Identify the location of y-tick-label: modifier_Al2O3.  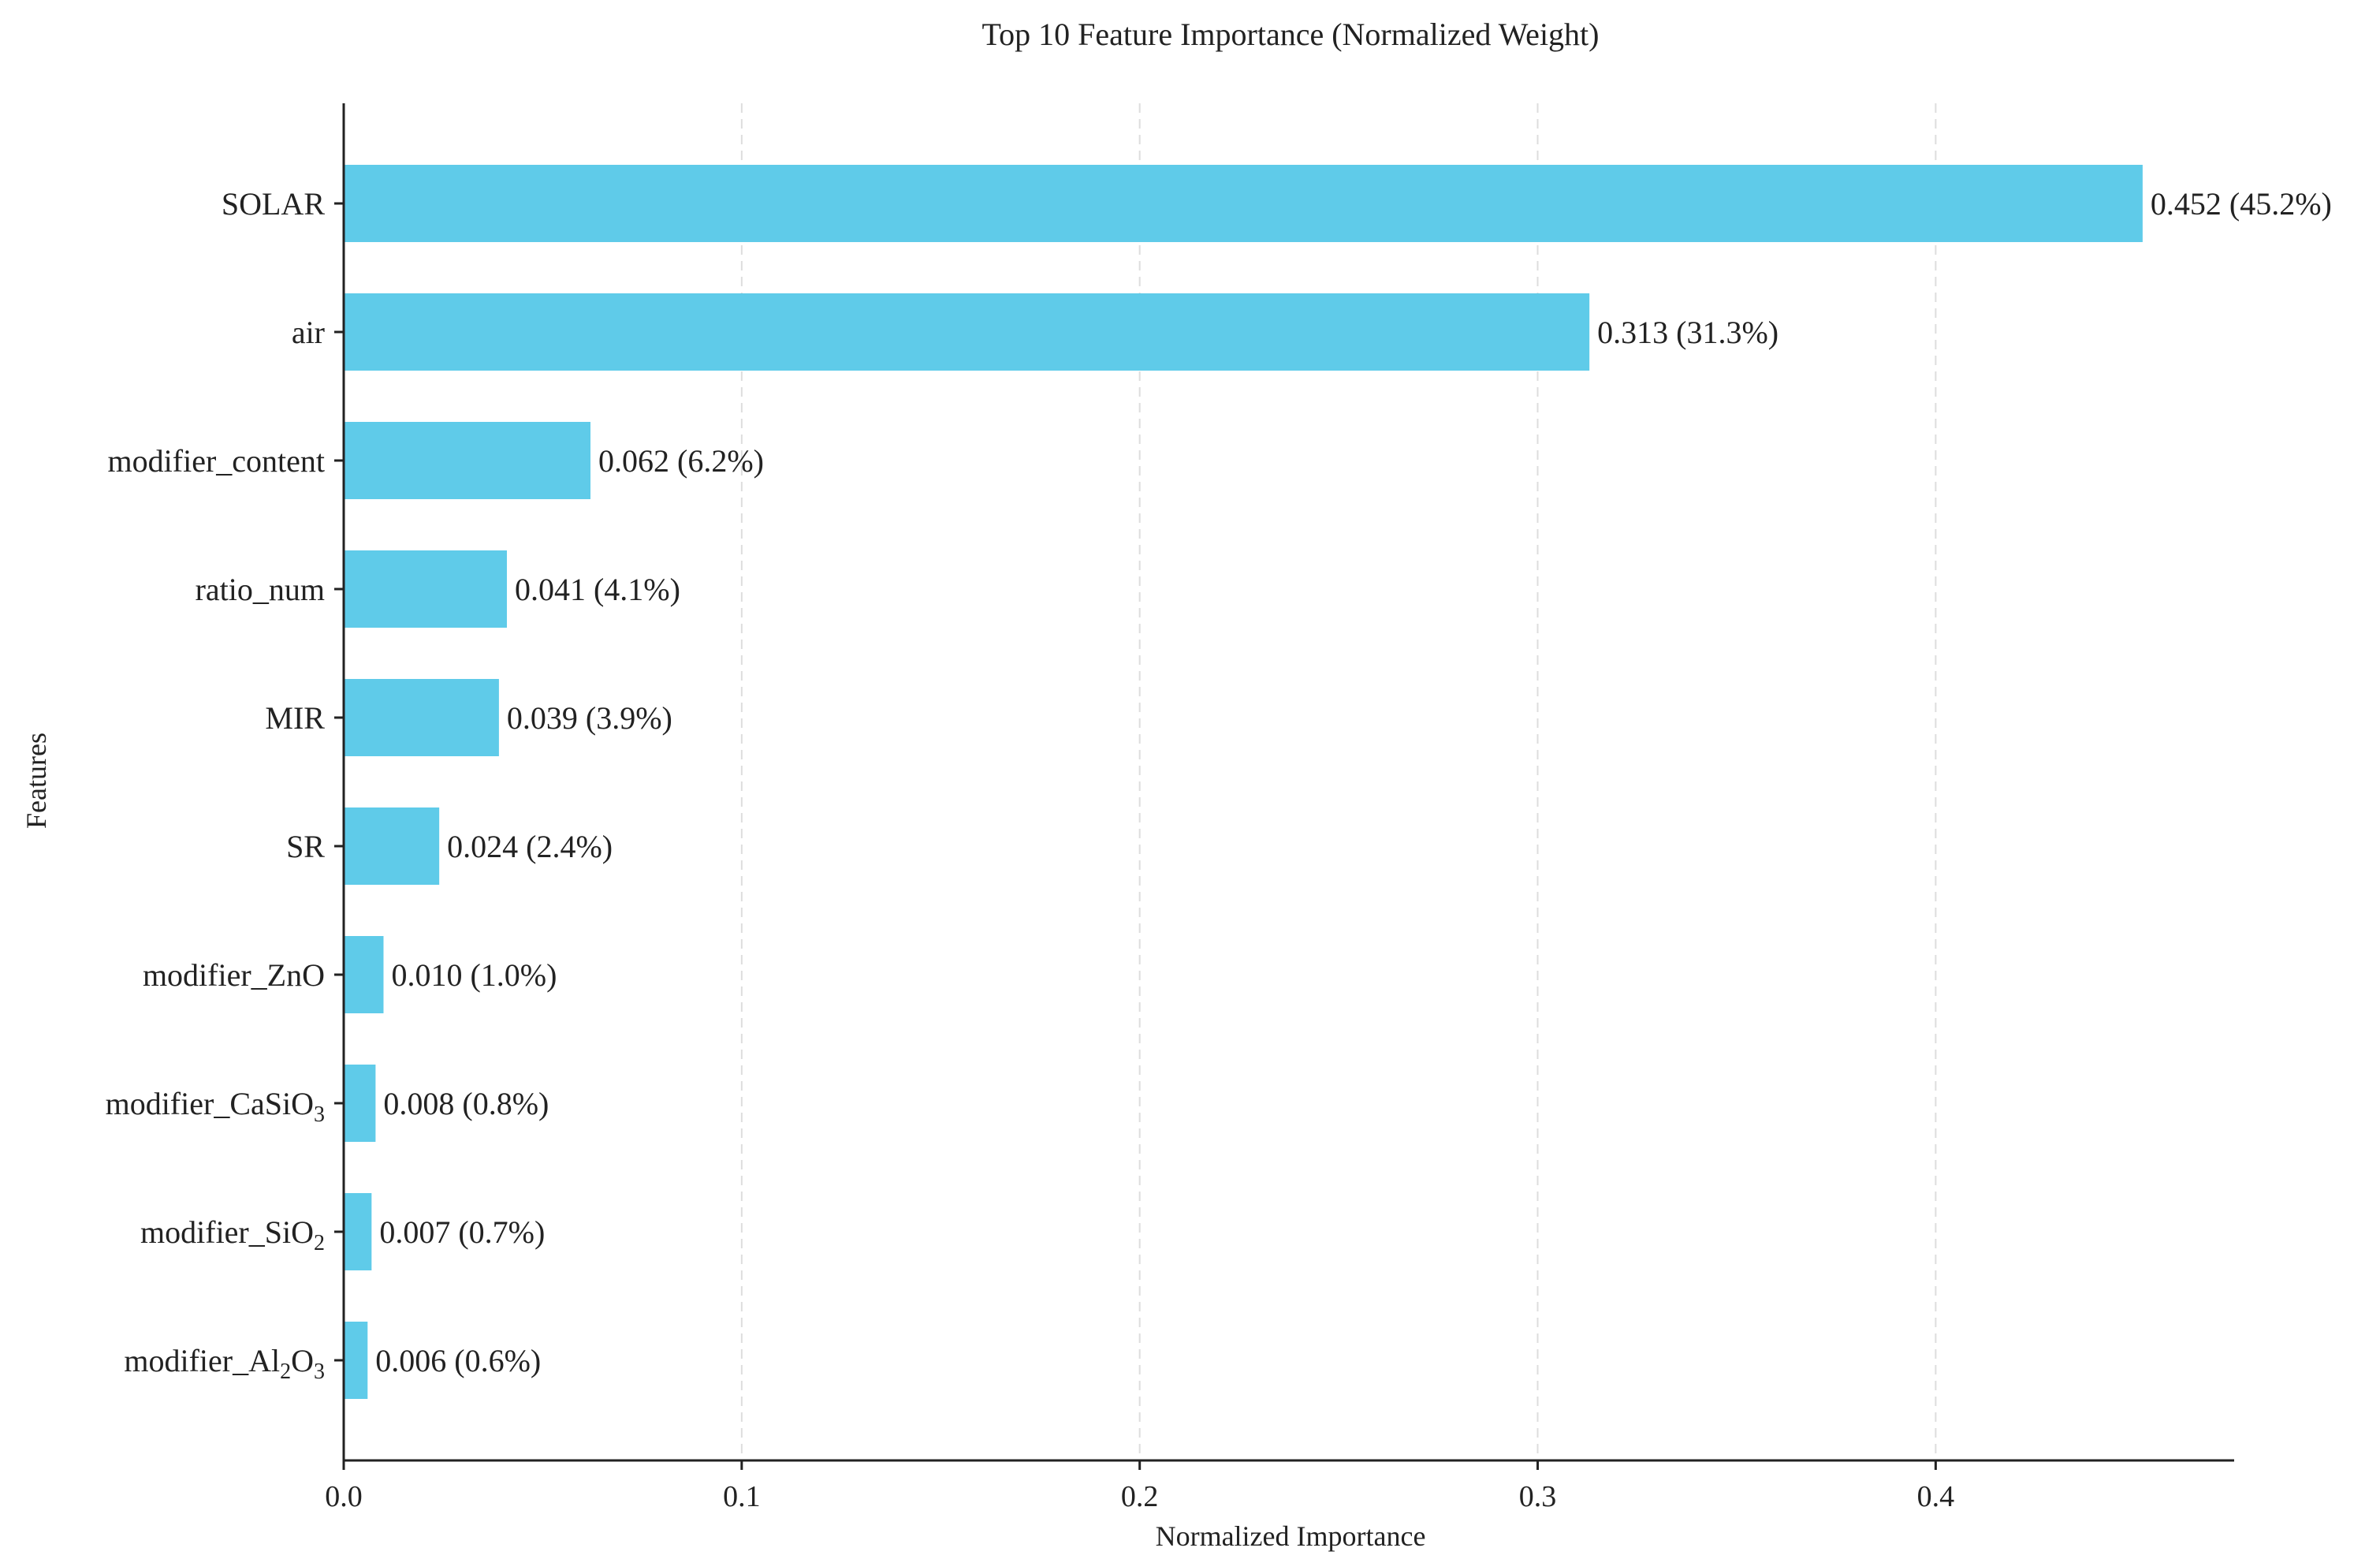
(224, 1363).